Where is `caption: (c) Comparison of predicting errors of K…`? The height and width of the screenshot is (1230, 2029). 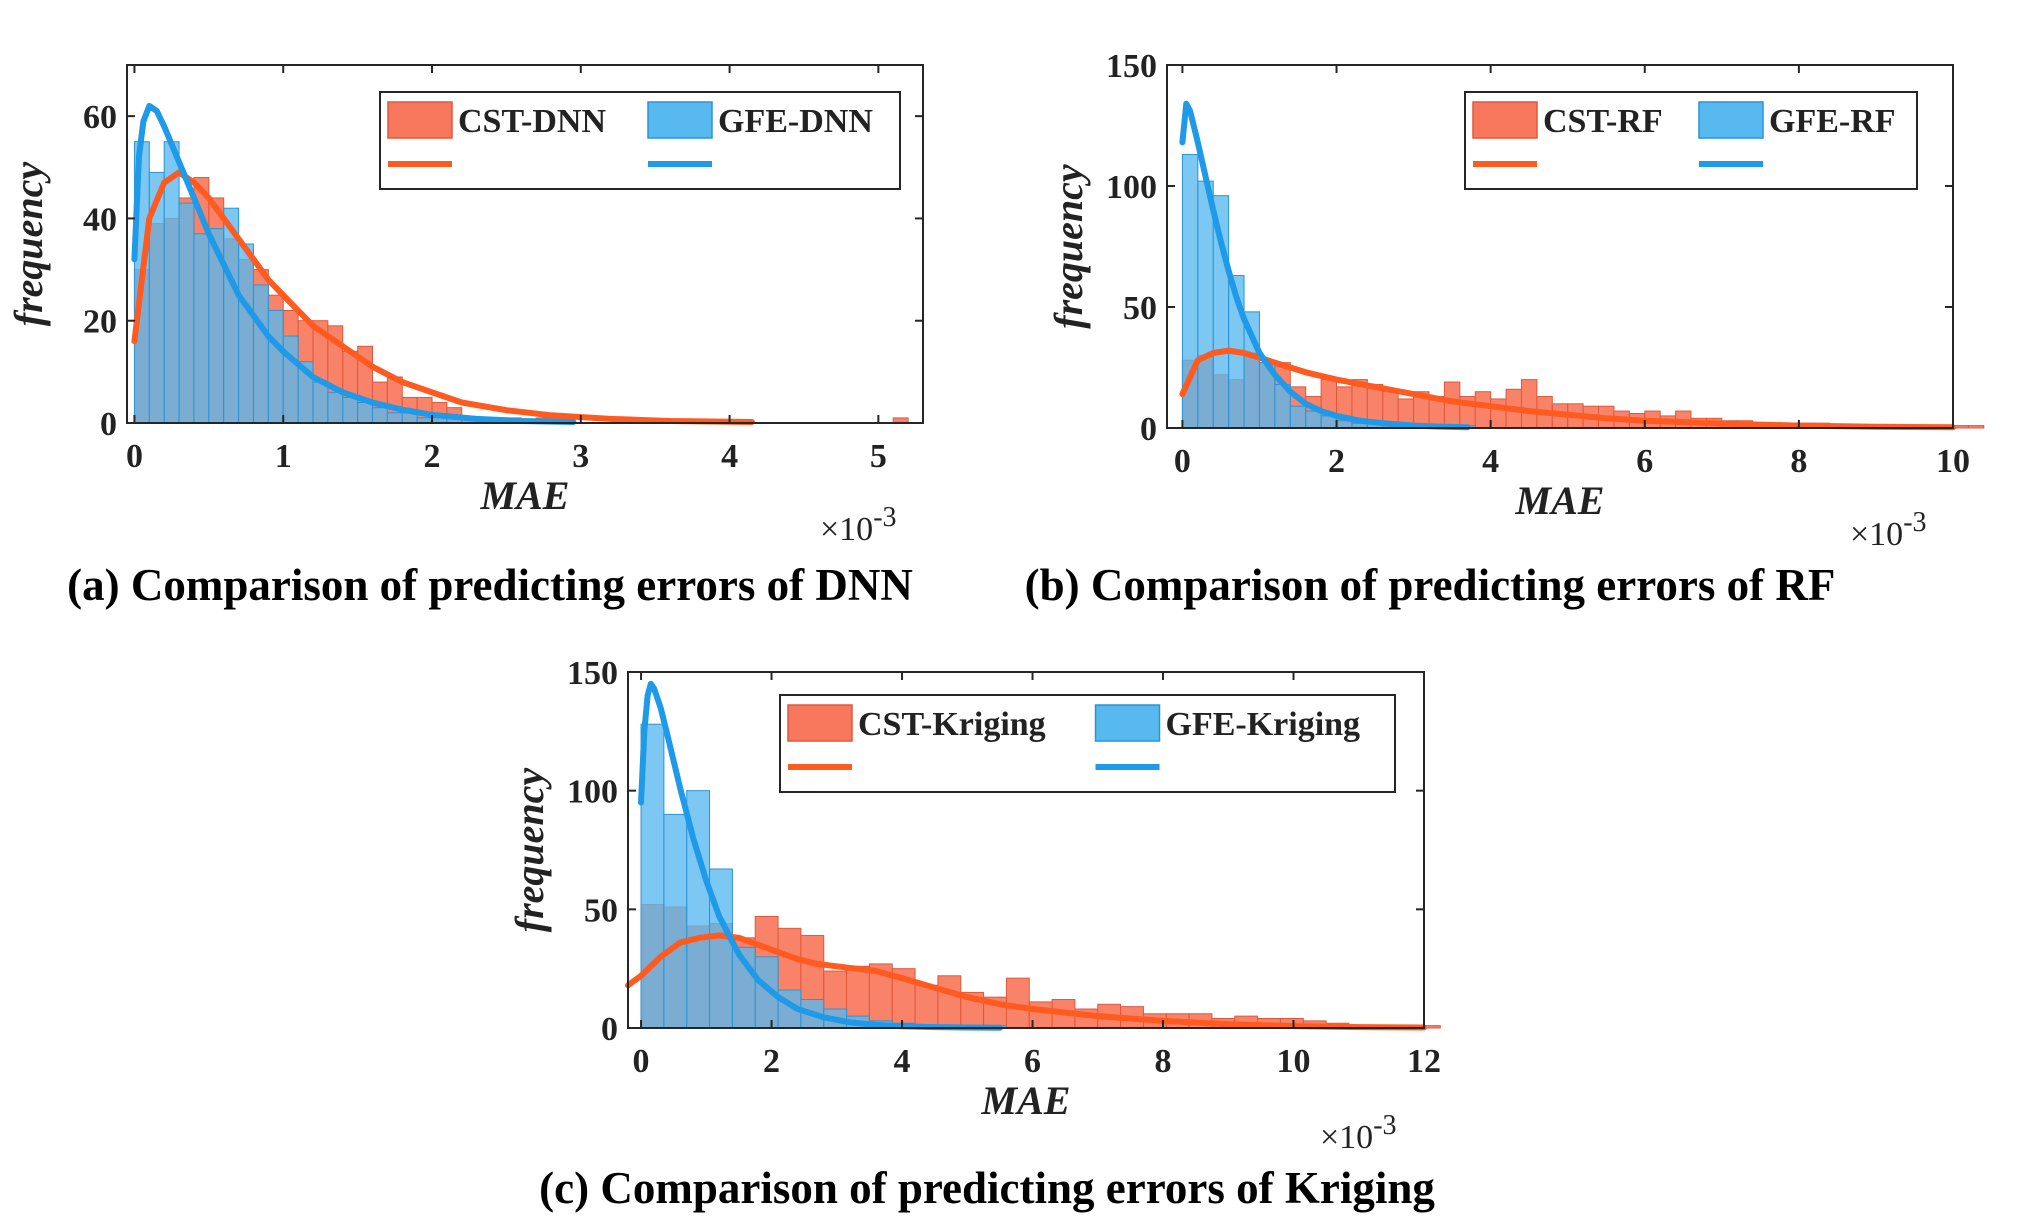 caption: (c) Comparison of predicting errors of K… is located at coordinates (987, 1188).